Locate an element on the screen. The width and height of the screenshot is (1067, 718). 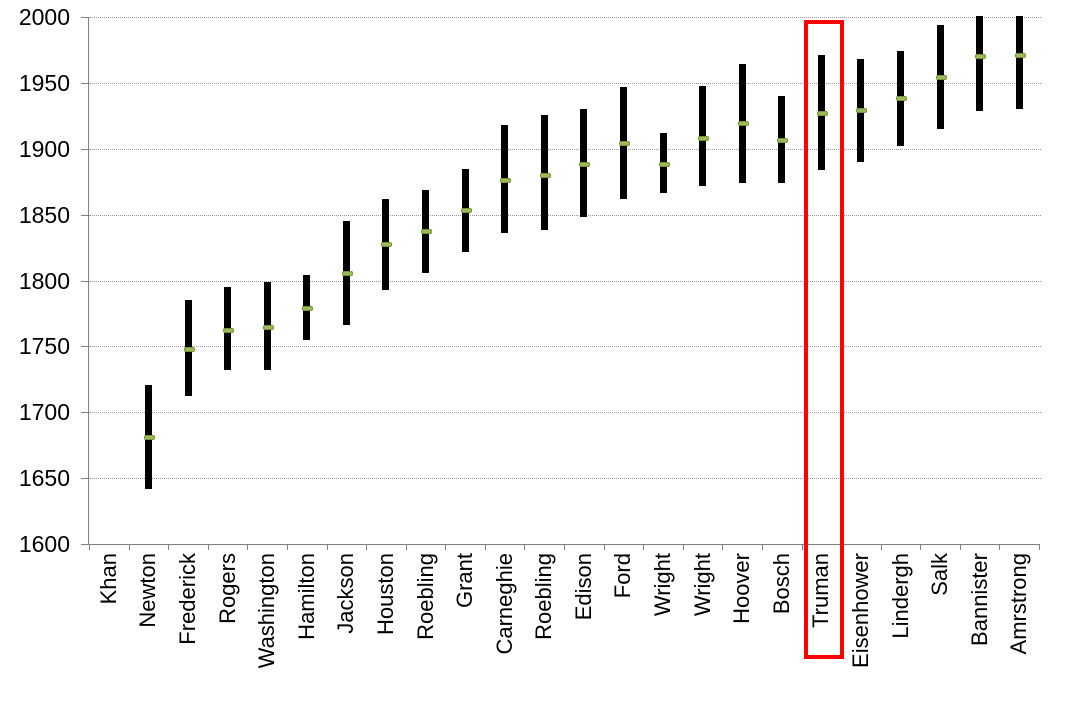
x-axis-label: Khan is located at coordinates (108, 579).